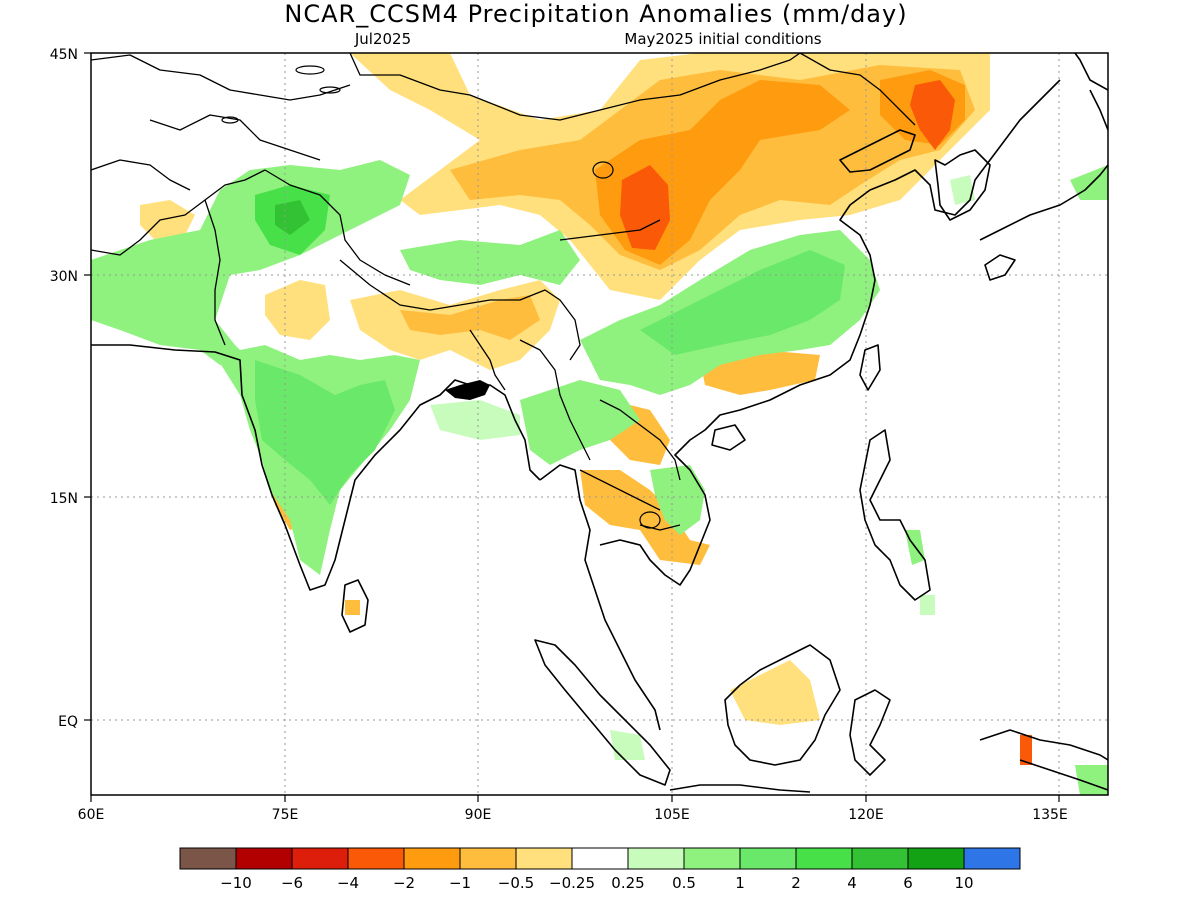  I want to click on colorbar-label: −1, so click(460, 883).